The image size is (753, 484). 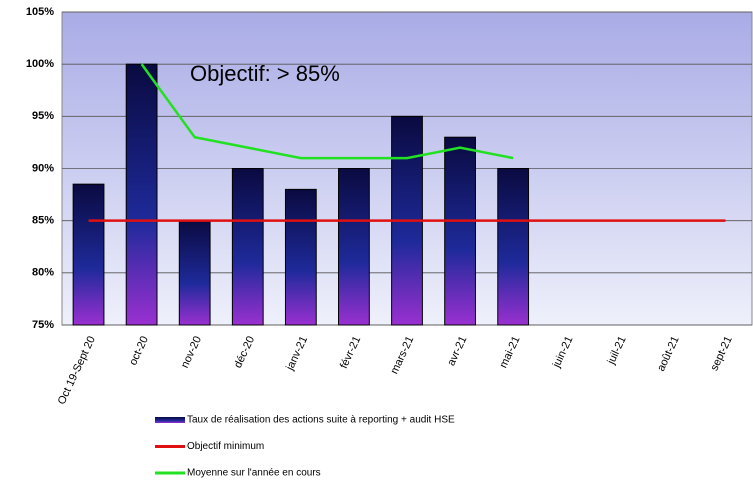 I want to click on x-tick-label: sept-21, so click(x=721, y=353).